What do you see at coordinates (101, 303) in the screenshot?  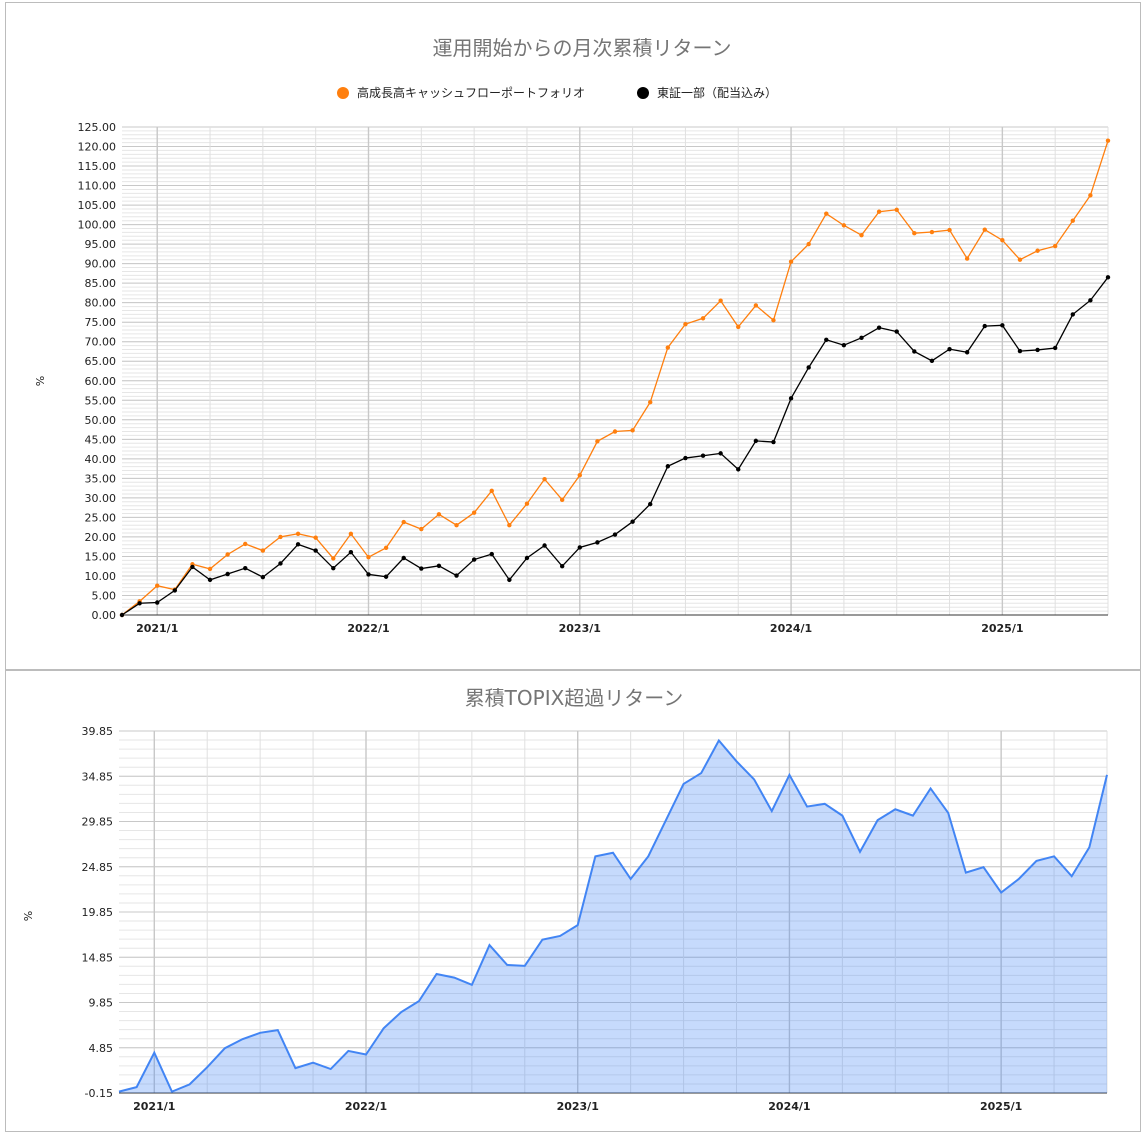 I see `y-tick-label: 80.00` at bounding box center [101, 303].